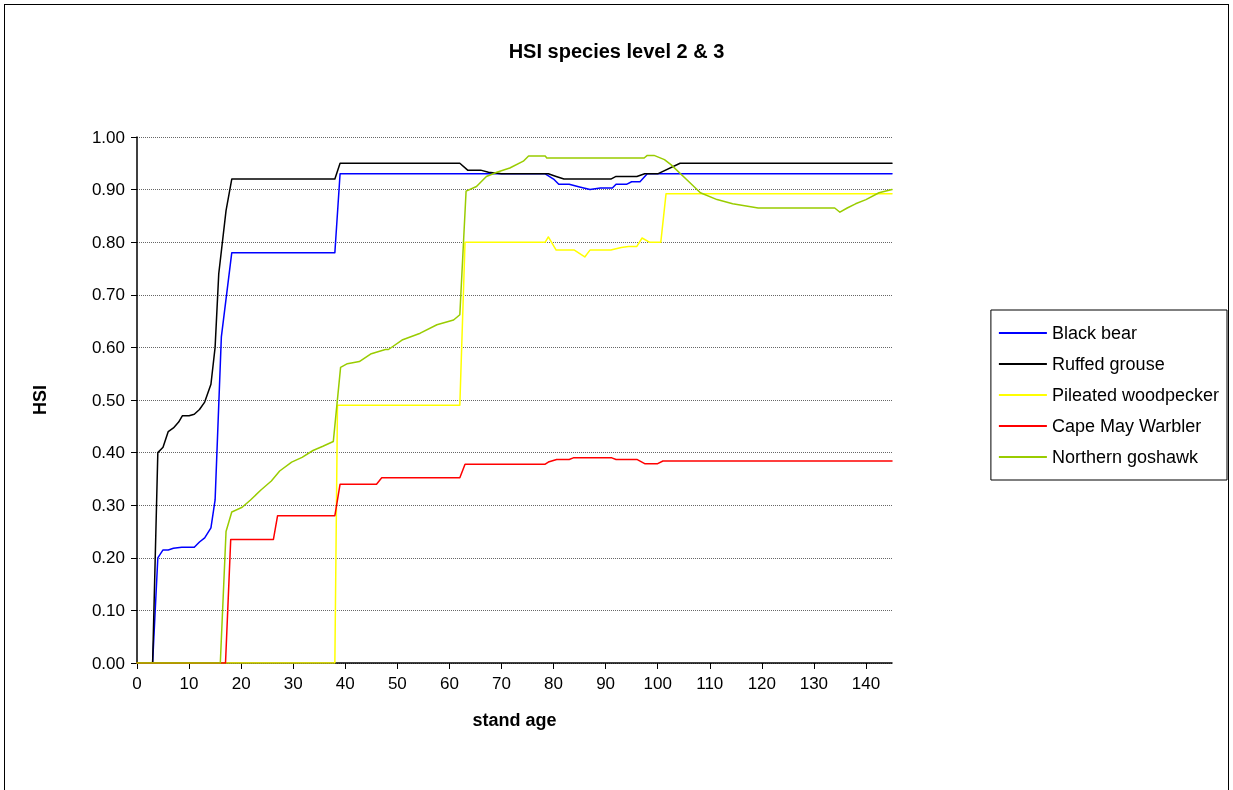 This screenshot has height=790, width=1233. Describe the element at coordinates (108, 242) in the screenshot. I see `y-tick-label: 0.80` at that location.